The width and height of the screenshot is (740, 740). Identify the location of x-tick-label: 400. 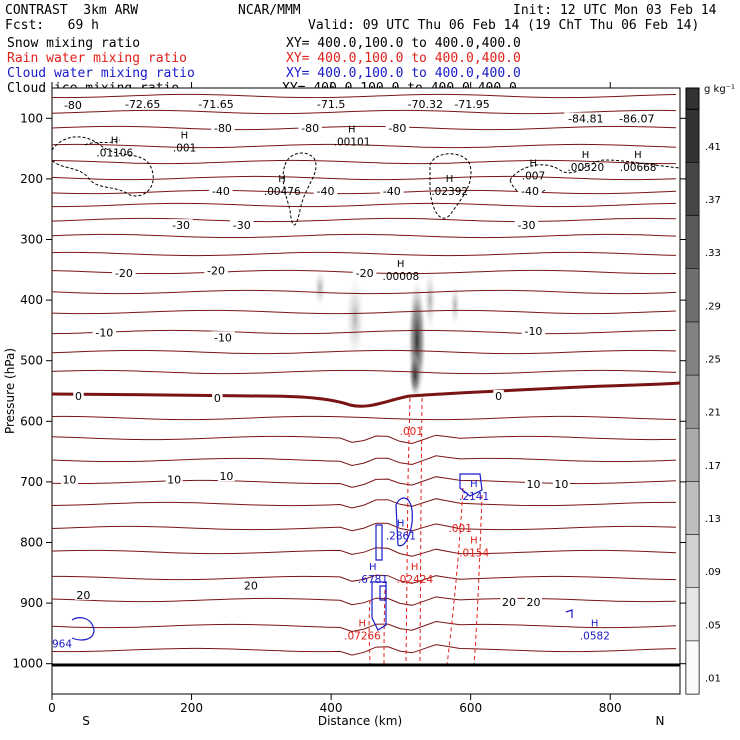
(331, 708).